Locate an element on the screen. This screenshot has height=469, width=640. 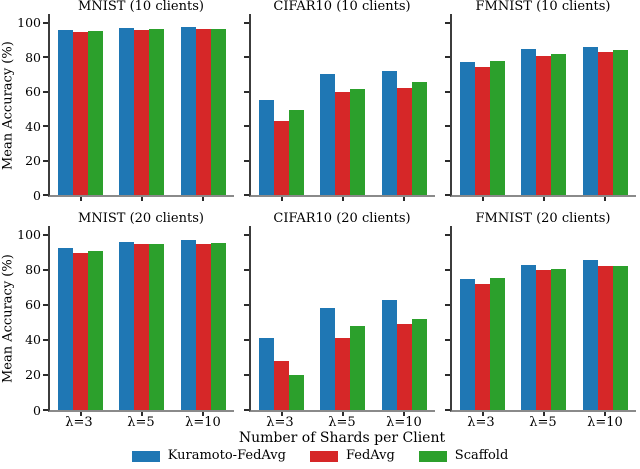
panel-6: FMNIST (20 clients) λ=3 λ=5 λ=10 is located at coordinates (540, 320).